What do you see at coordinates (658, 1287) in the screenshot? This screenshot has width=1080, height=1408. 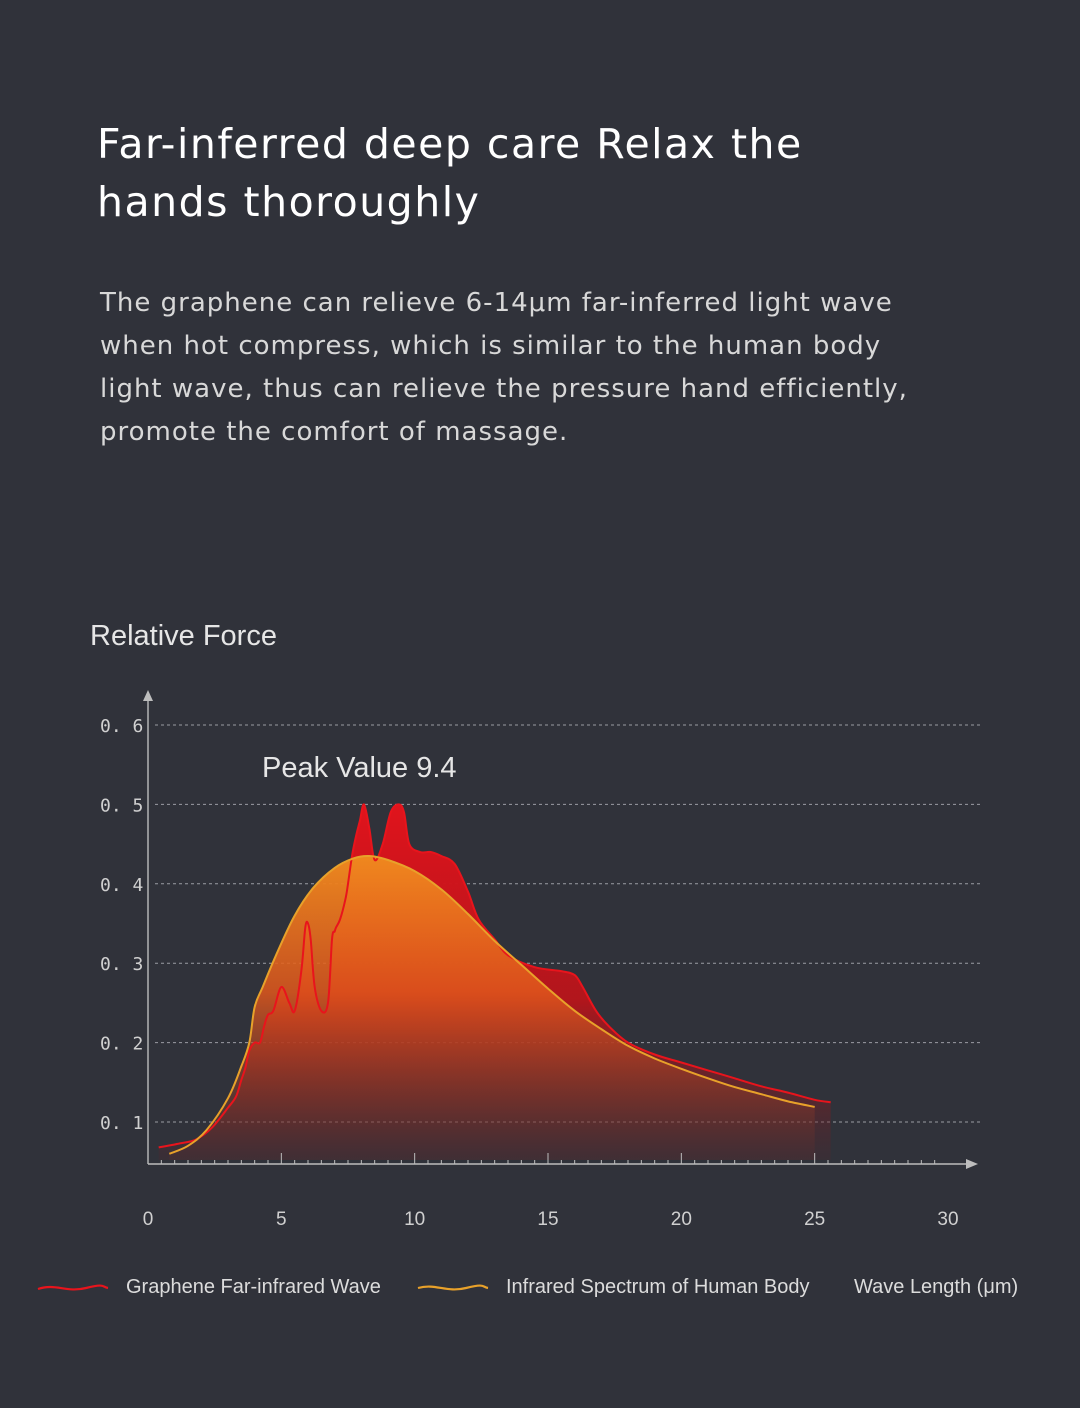 I see `legend-label-human-body: Infrared Spectrum of Human Body` at bounding box center [658, 1287].